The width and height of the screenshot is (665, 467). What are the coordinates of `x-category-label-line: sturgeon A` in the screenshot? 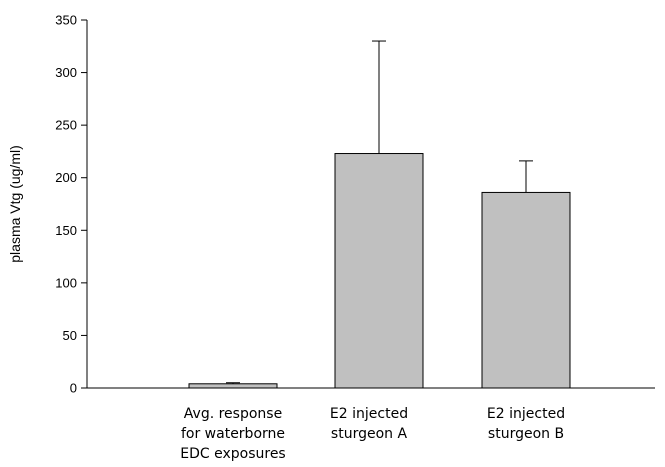 It's located at (369, 434).